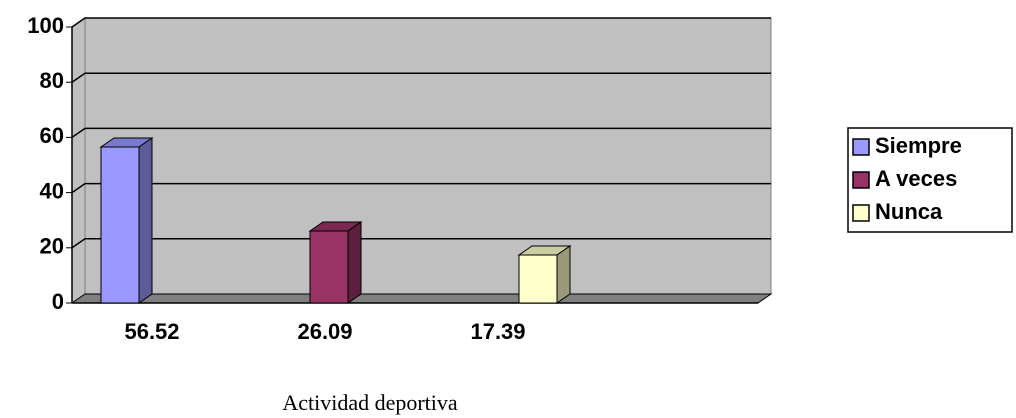 This screenshot has height=418, width=1016. I want to click on x-tick-label: 17.39, so click(497, 331).